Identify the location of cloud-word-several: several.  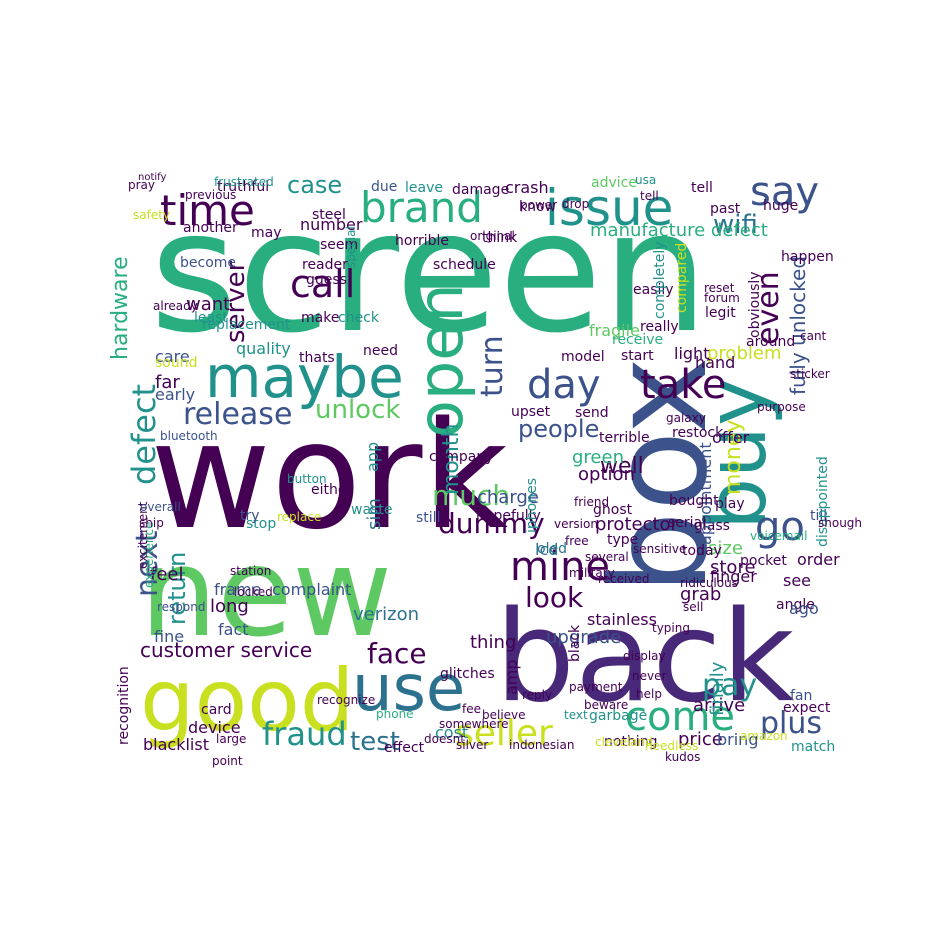
(607, 557).